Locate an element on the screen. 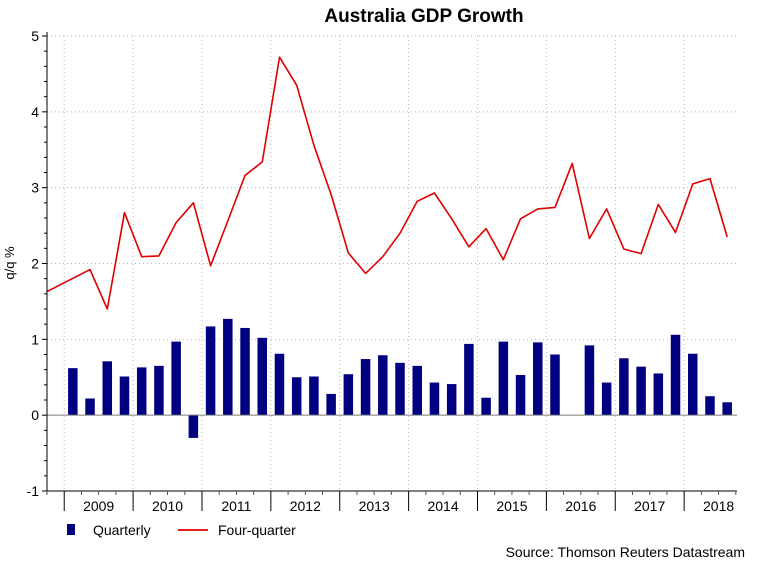  legend: Quarterly Four-quarter is located at coordinates (181, 530).